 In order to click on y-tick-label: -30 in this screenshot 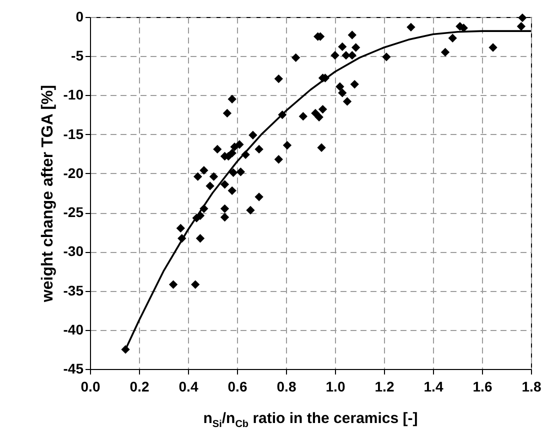, I will do `click(73, 251)`.